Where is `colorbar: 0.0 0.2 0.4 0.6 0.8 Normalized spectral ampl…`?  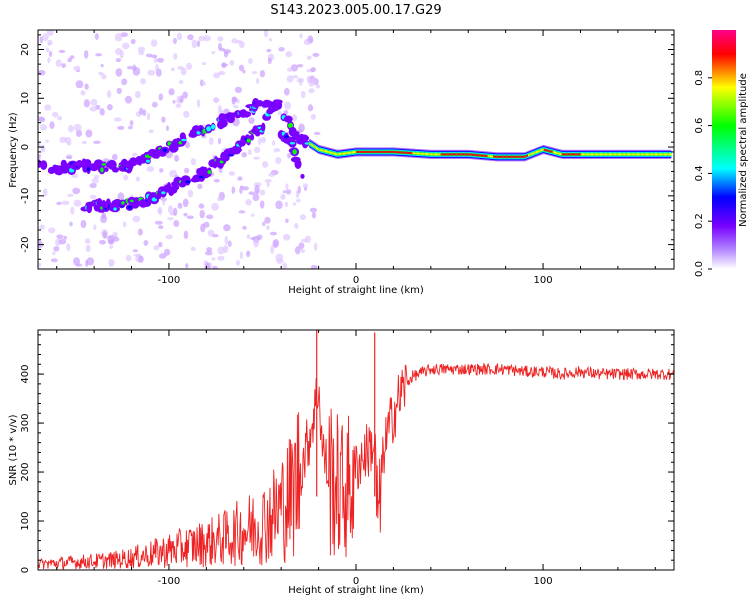 colorbar: 0.0 0.2 0.4 0.6 0.8 Normalized spectral ampl… is located at coordinates (721, 153).